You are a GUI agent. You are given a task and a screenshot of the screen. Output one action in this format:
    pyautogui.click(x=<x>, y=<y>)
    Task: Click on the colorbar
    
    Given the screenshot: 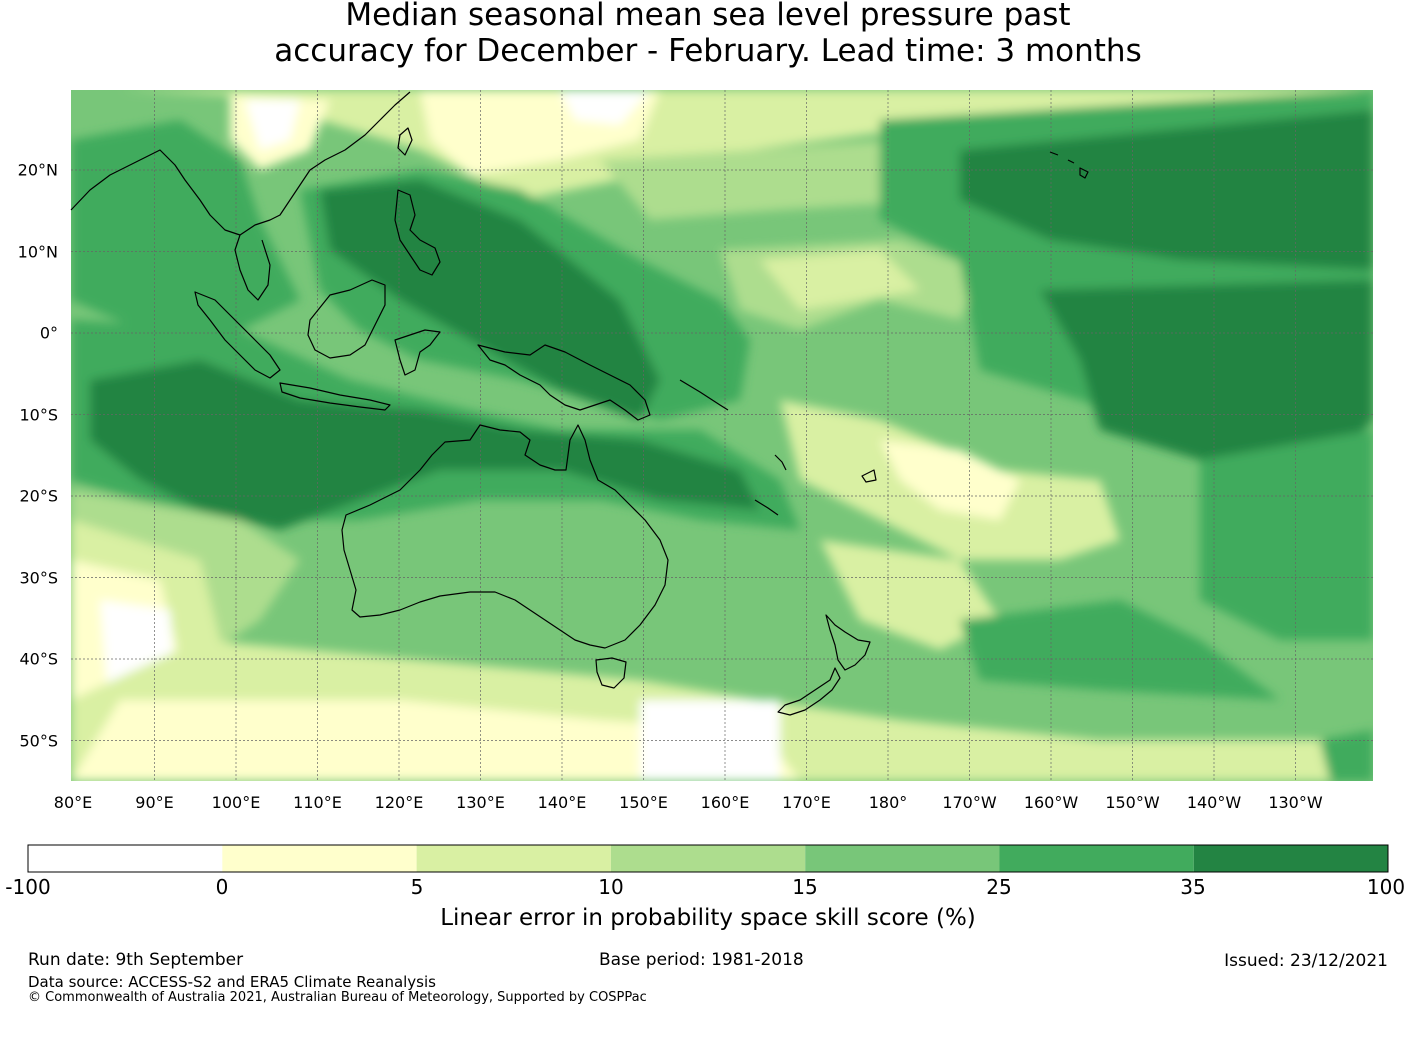 What is the action you would take?
    pyautogui.click(x=708, y=858)
    